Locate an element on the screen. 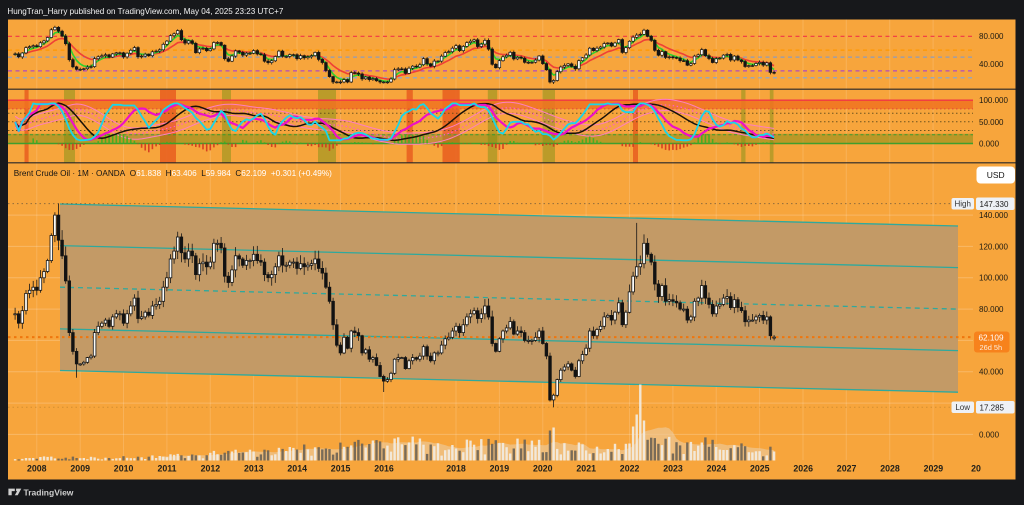 Image resolution: width=1024 pixels, height=505 pixels. svg-text: 2015 is located at coordinates (341, 468).